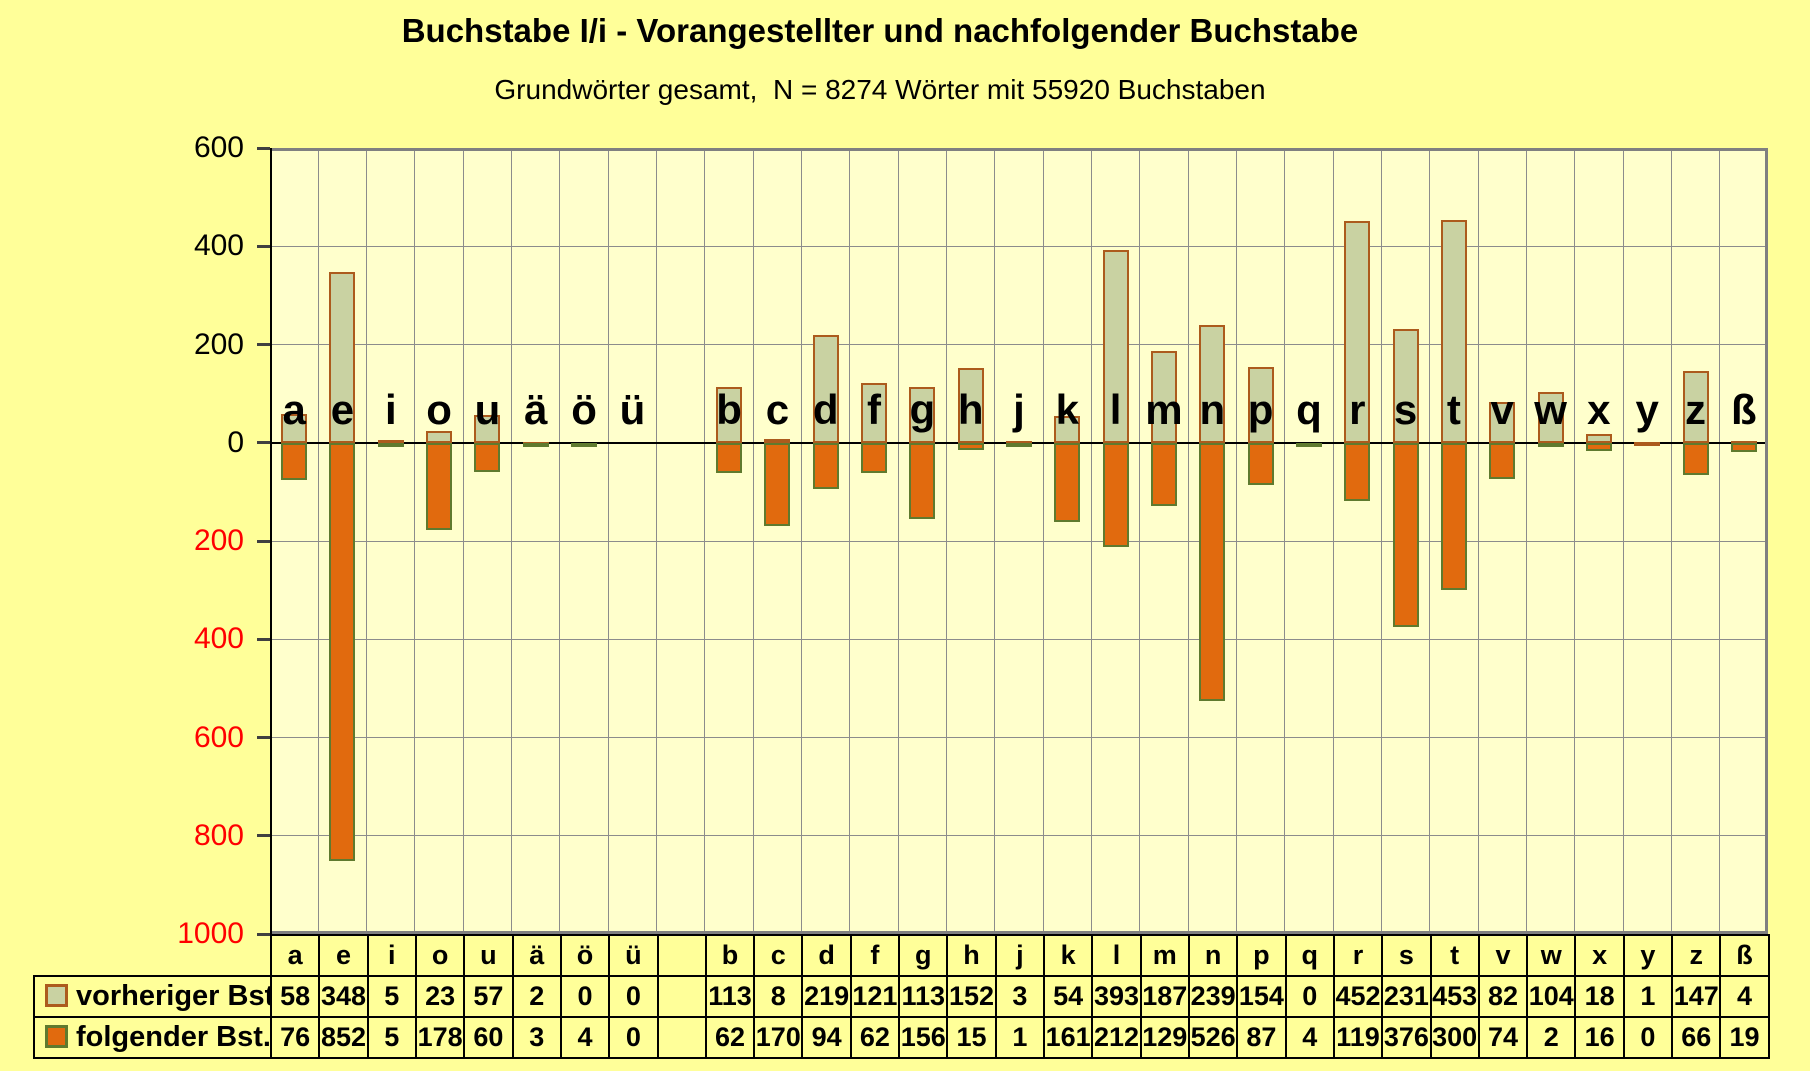  What do you see at coordinates (342, 357) in the screenshot?
I see `bar-vorheriger-e` at bounding box center [342, 357].